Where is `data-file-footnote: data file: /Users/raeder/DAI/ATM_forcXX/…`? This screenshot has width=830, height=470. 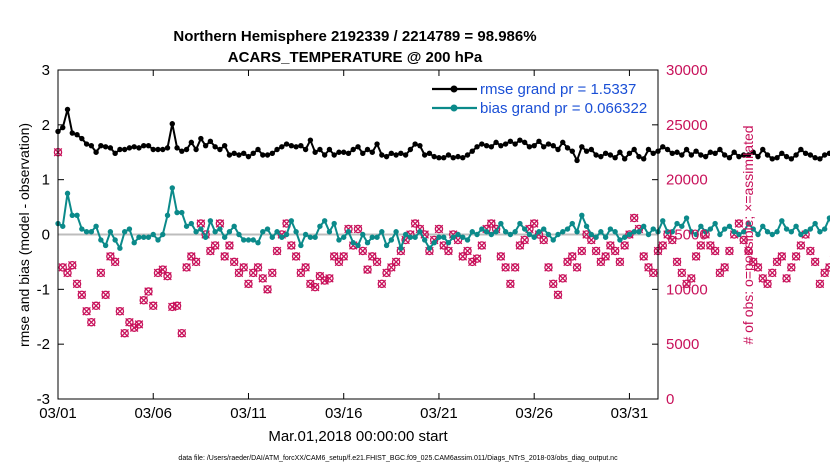
data-file-footnote: data file: /Users/raeder/DAI/ATM_forcXX/… is located at coordinates (398, 458).